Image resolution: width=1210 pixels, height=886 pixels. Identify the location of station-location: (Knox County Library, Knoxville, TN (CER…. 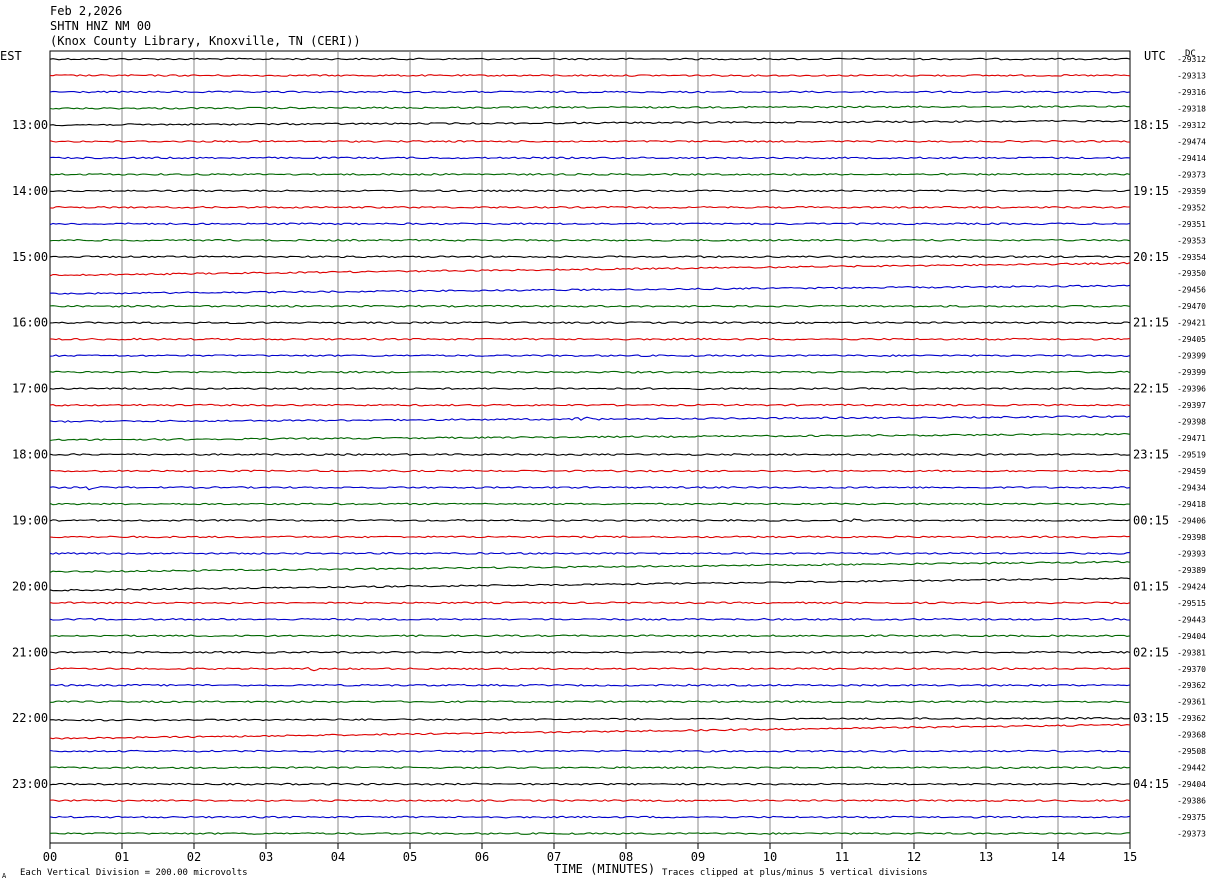
(205, 41).